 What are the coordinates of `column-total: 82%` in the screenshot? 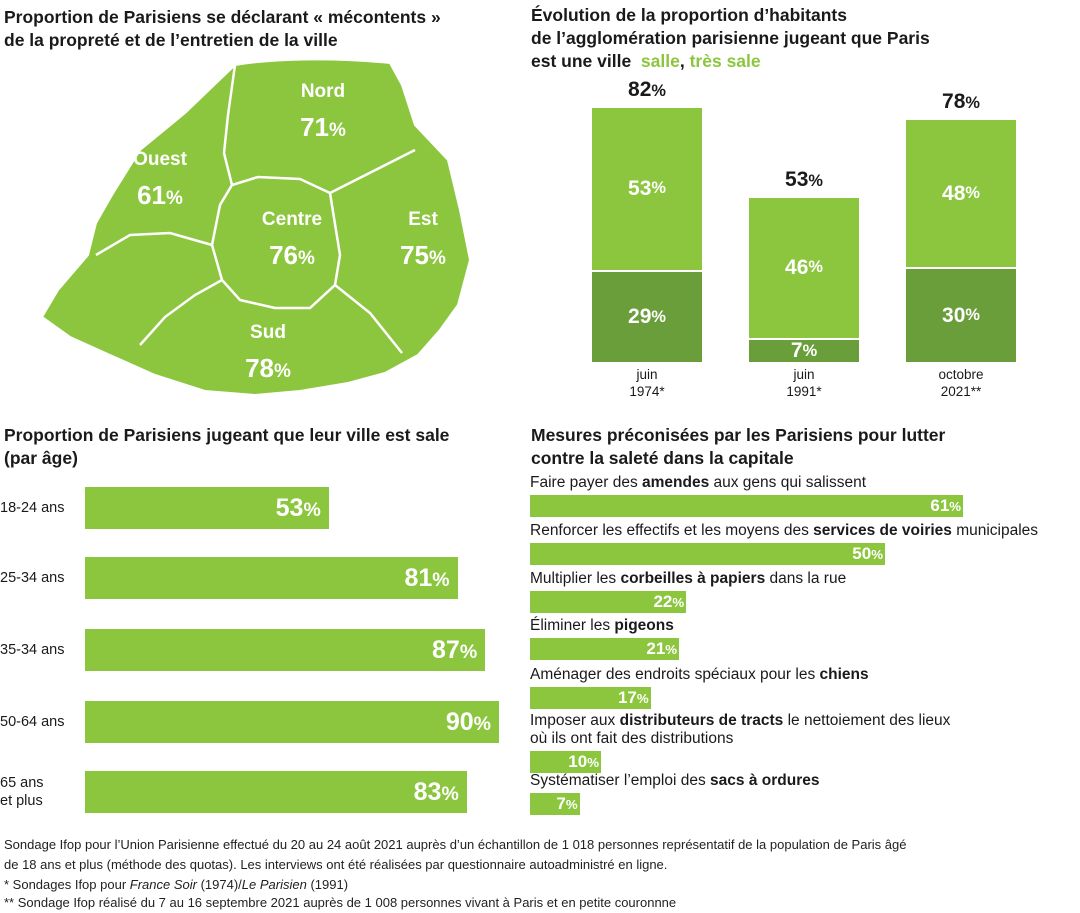 It's located at (647, 89).